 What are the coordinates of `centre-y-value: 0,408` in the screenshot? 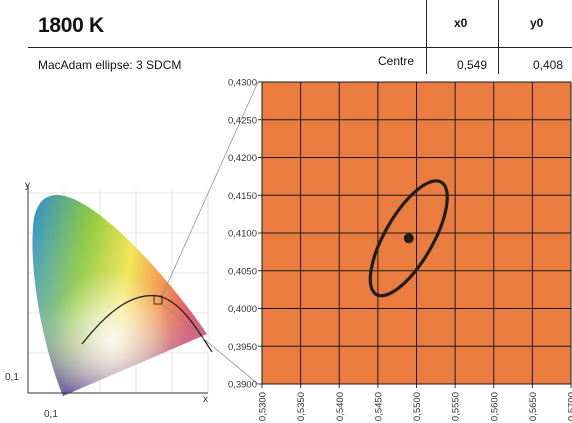 It's located at (548, 65).